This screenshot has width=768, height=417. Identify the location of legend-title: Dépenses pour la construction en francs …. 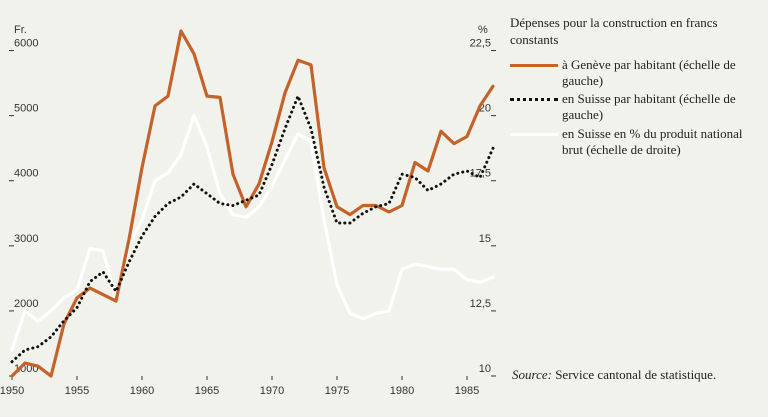
(614, 31).